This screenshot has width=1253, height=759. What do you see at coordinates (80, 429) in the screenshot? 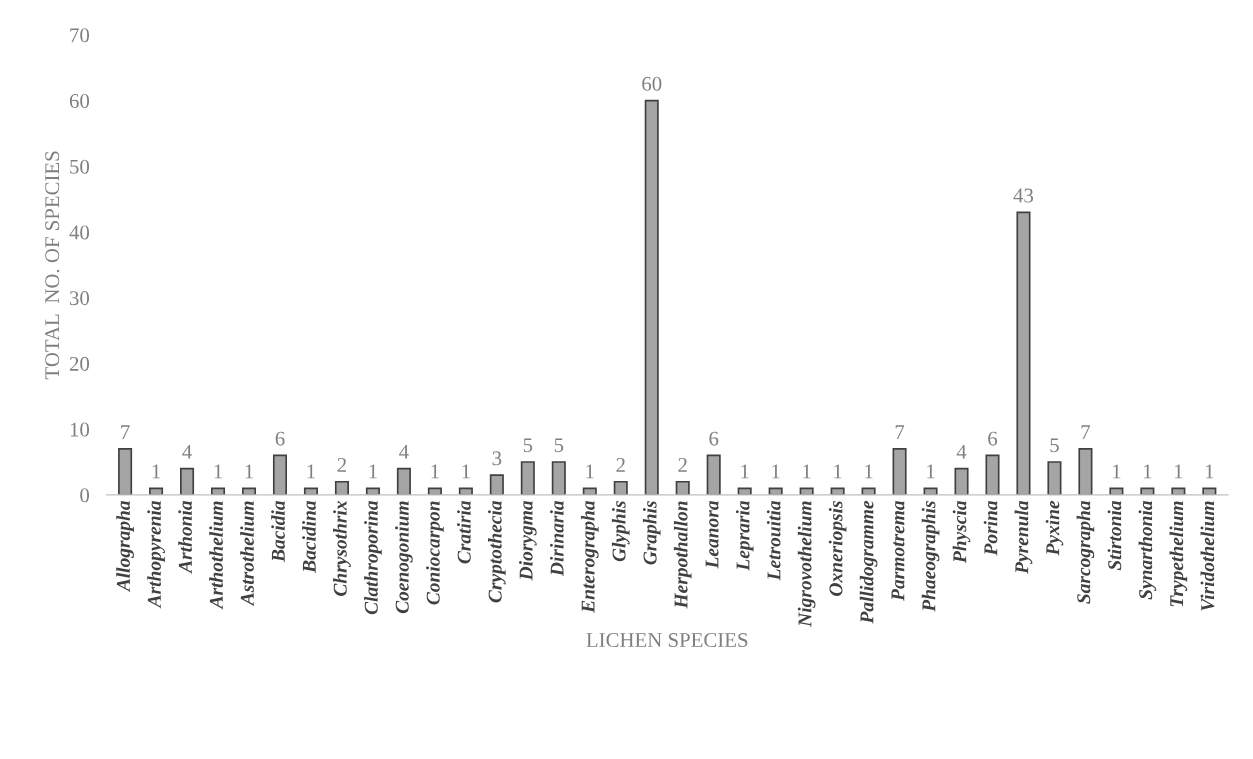
I see `y-tick-label: 10` at bounding box center [80, 429].